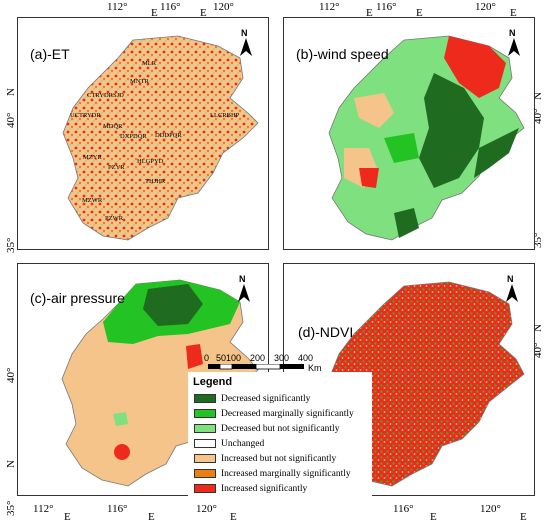 The image size is (550, 523). I want to click on region-label-mlr: MLR, so click(149, 63).